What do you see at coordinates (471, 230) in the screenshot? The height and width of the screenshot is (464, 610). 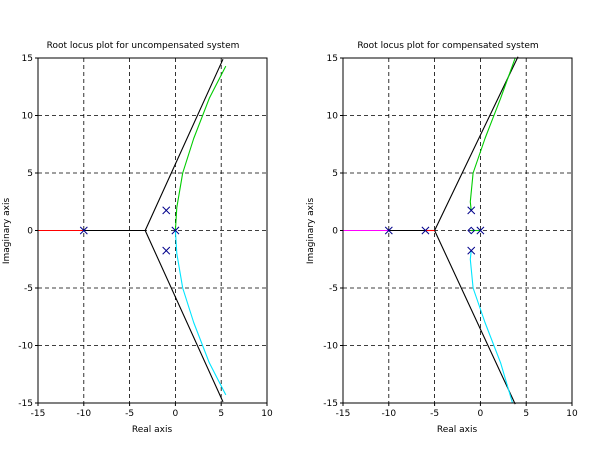 I see `zero-marker` at bounding box center [471, 230].